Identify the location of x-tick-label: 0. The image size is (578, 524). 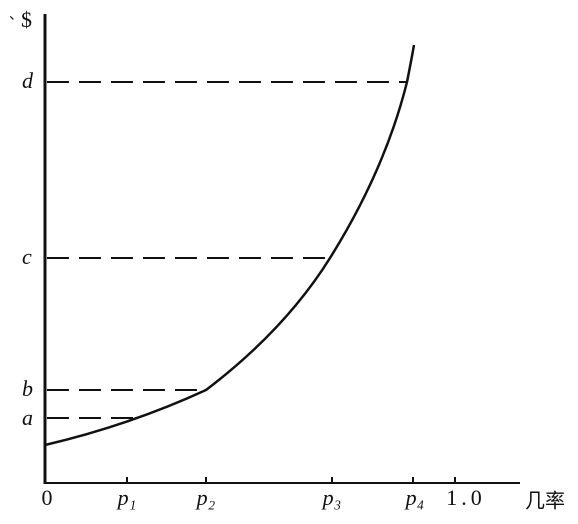
(47, 497).